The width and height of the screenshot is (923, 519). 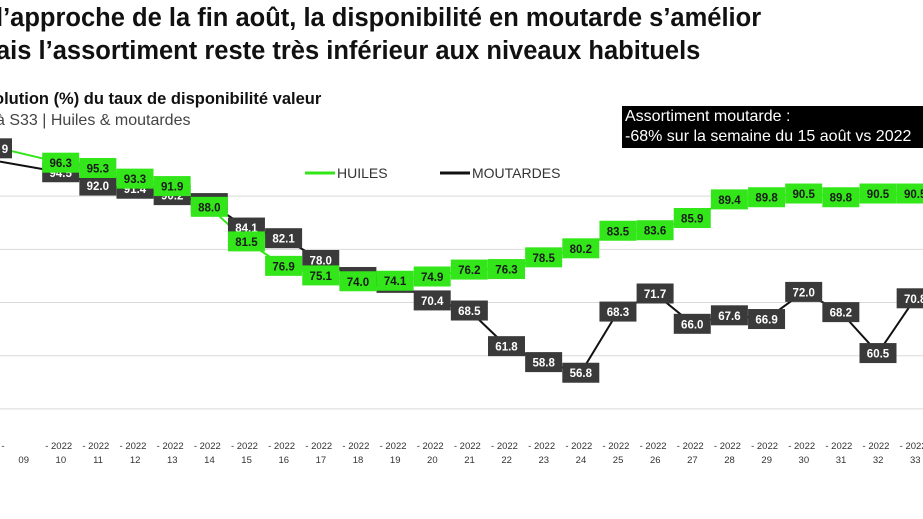 I want to click on callout-line-1: Assortiment moutarde :, so click(x=708, y=116).